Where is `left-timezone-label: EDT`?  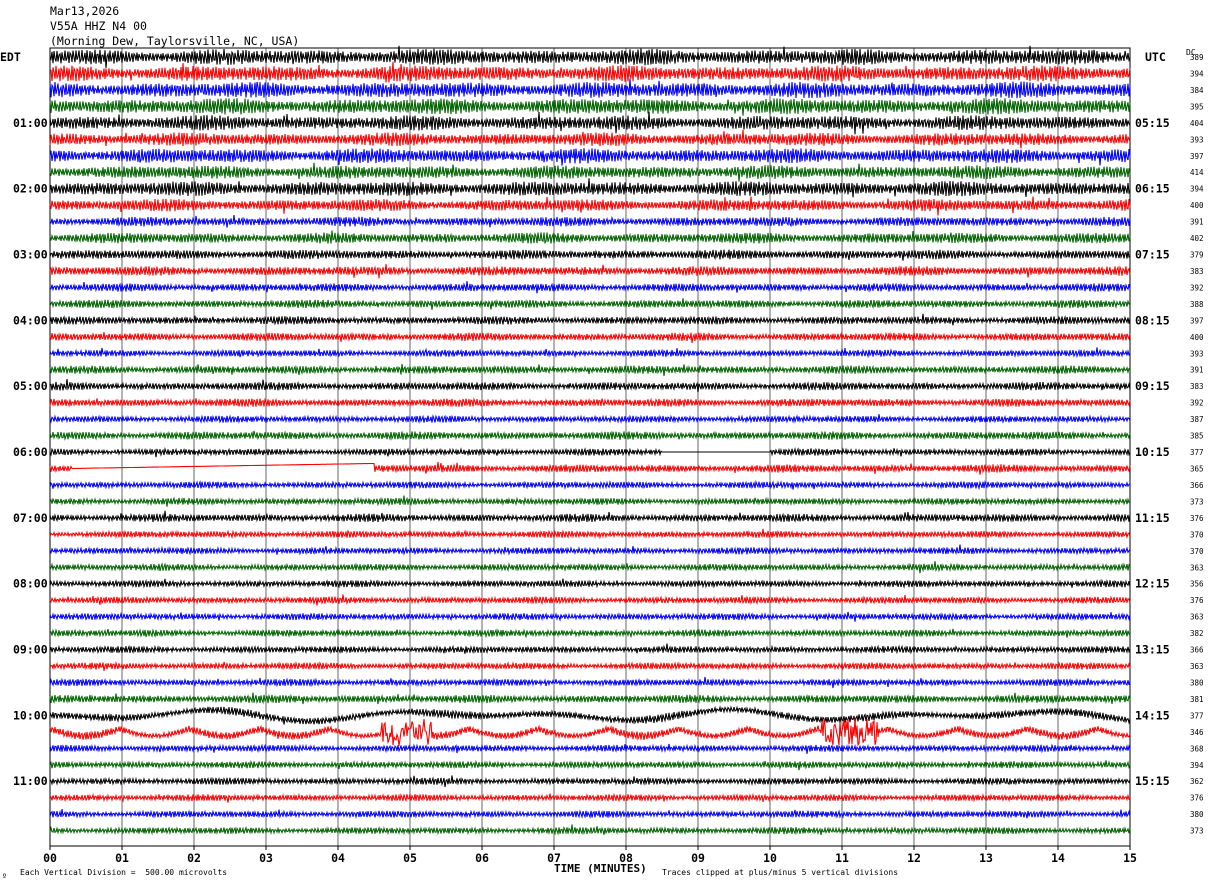
left-timezone-label: EDT is located at coordinates (10, 57).